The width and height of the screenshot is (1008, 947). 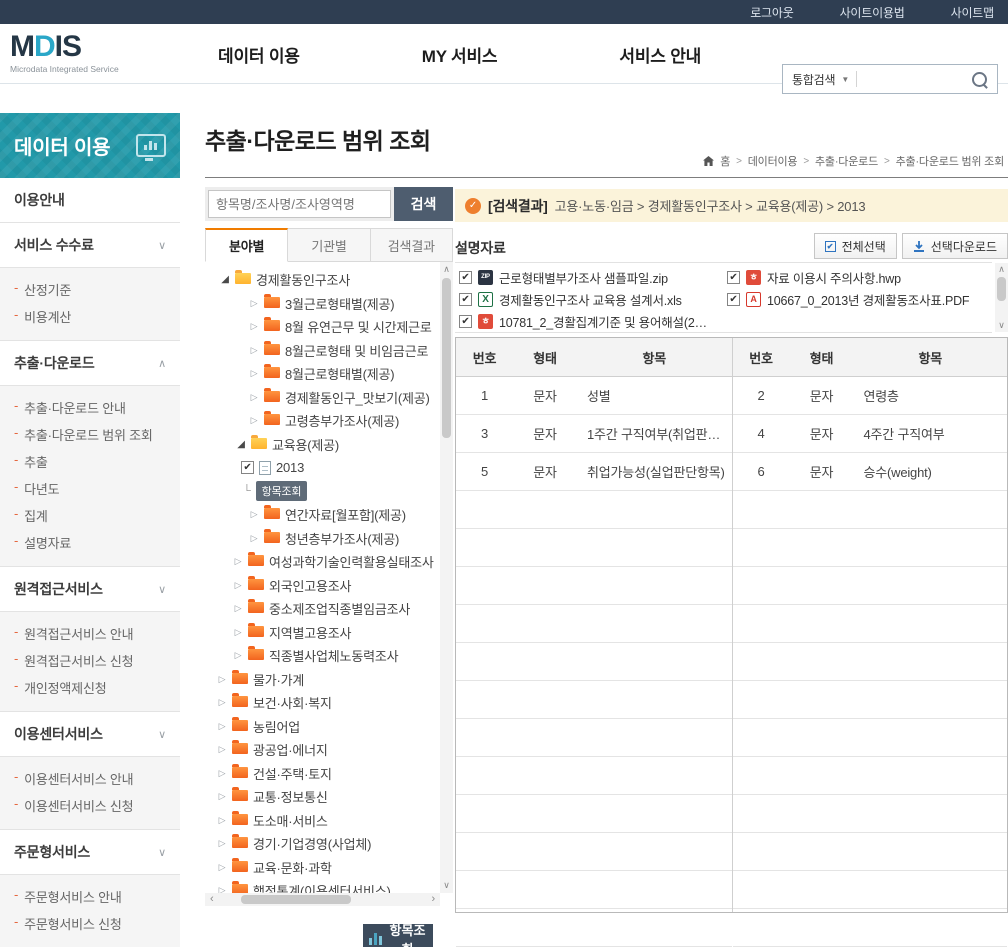 I want to click on breadcrumb-item: 추출·다운로드, so click(x=846, y=162).